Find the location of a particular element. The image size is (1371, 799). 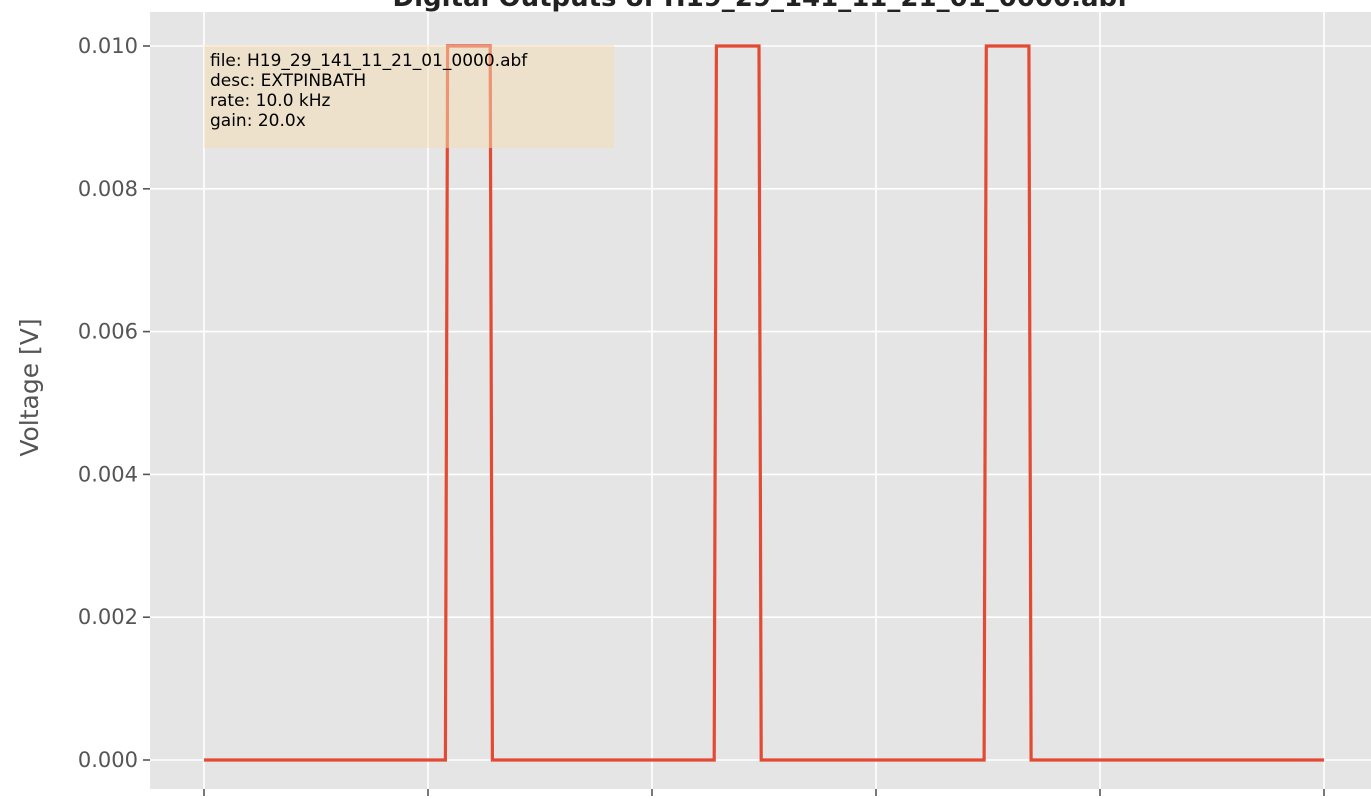

y-axis-label: Voltage [V] is located at coordinates (29, 387).